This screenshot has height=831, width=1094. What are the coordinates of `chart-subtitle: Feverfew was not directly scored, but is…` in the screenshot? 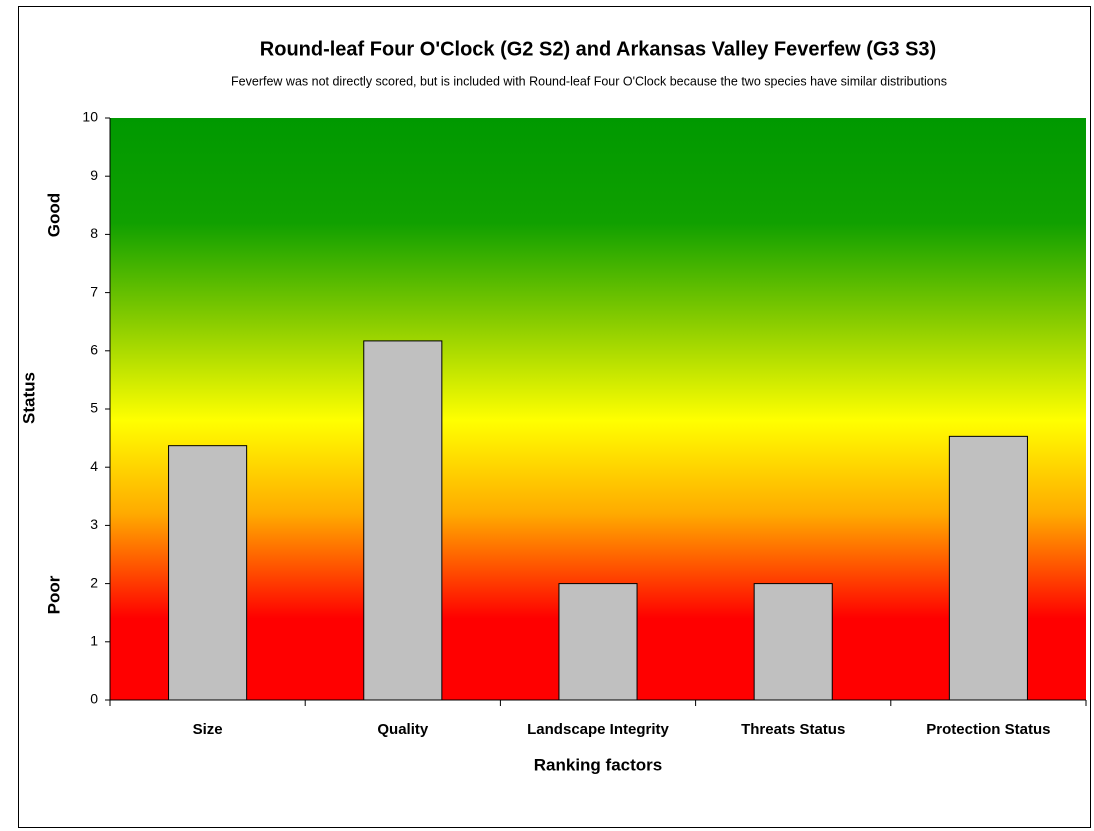 It's located at (589, 81).